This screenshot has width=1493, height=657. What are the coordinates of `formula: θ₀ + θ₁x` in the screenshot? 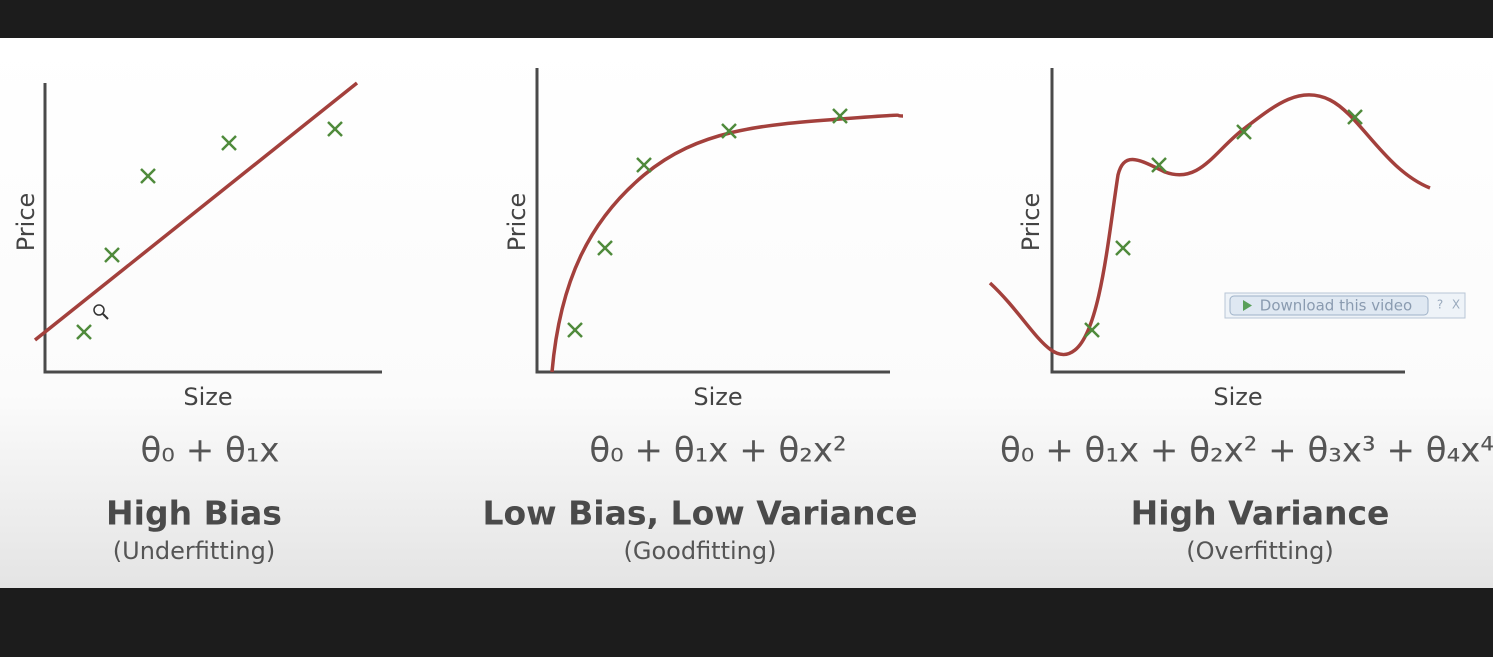 It's located at (209, 451).